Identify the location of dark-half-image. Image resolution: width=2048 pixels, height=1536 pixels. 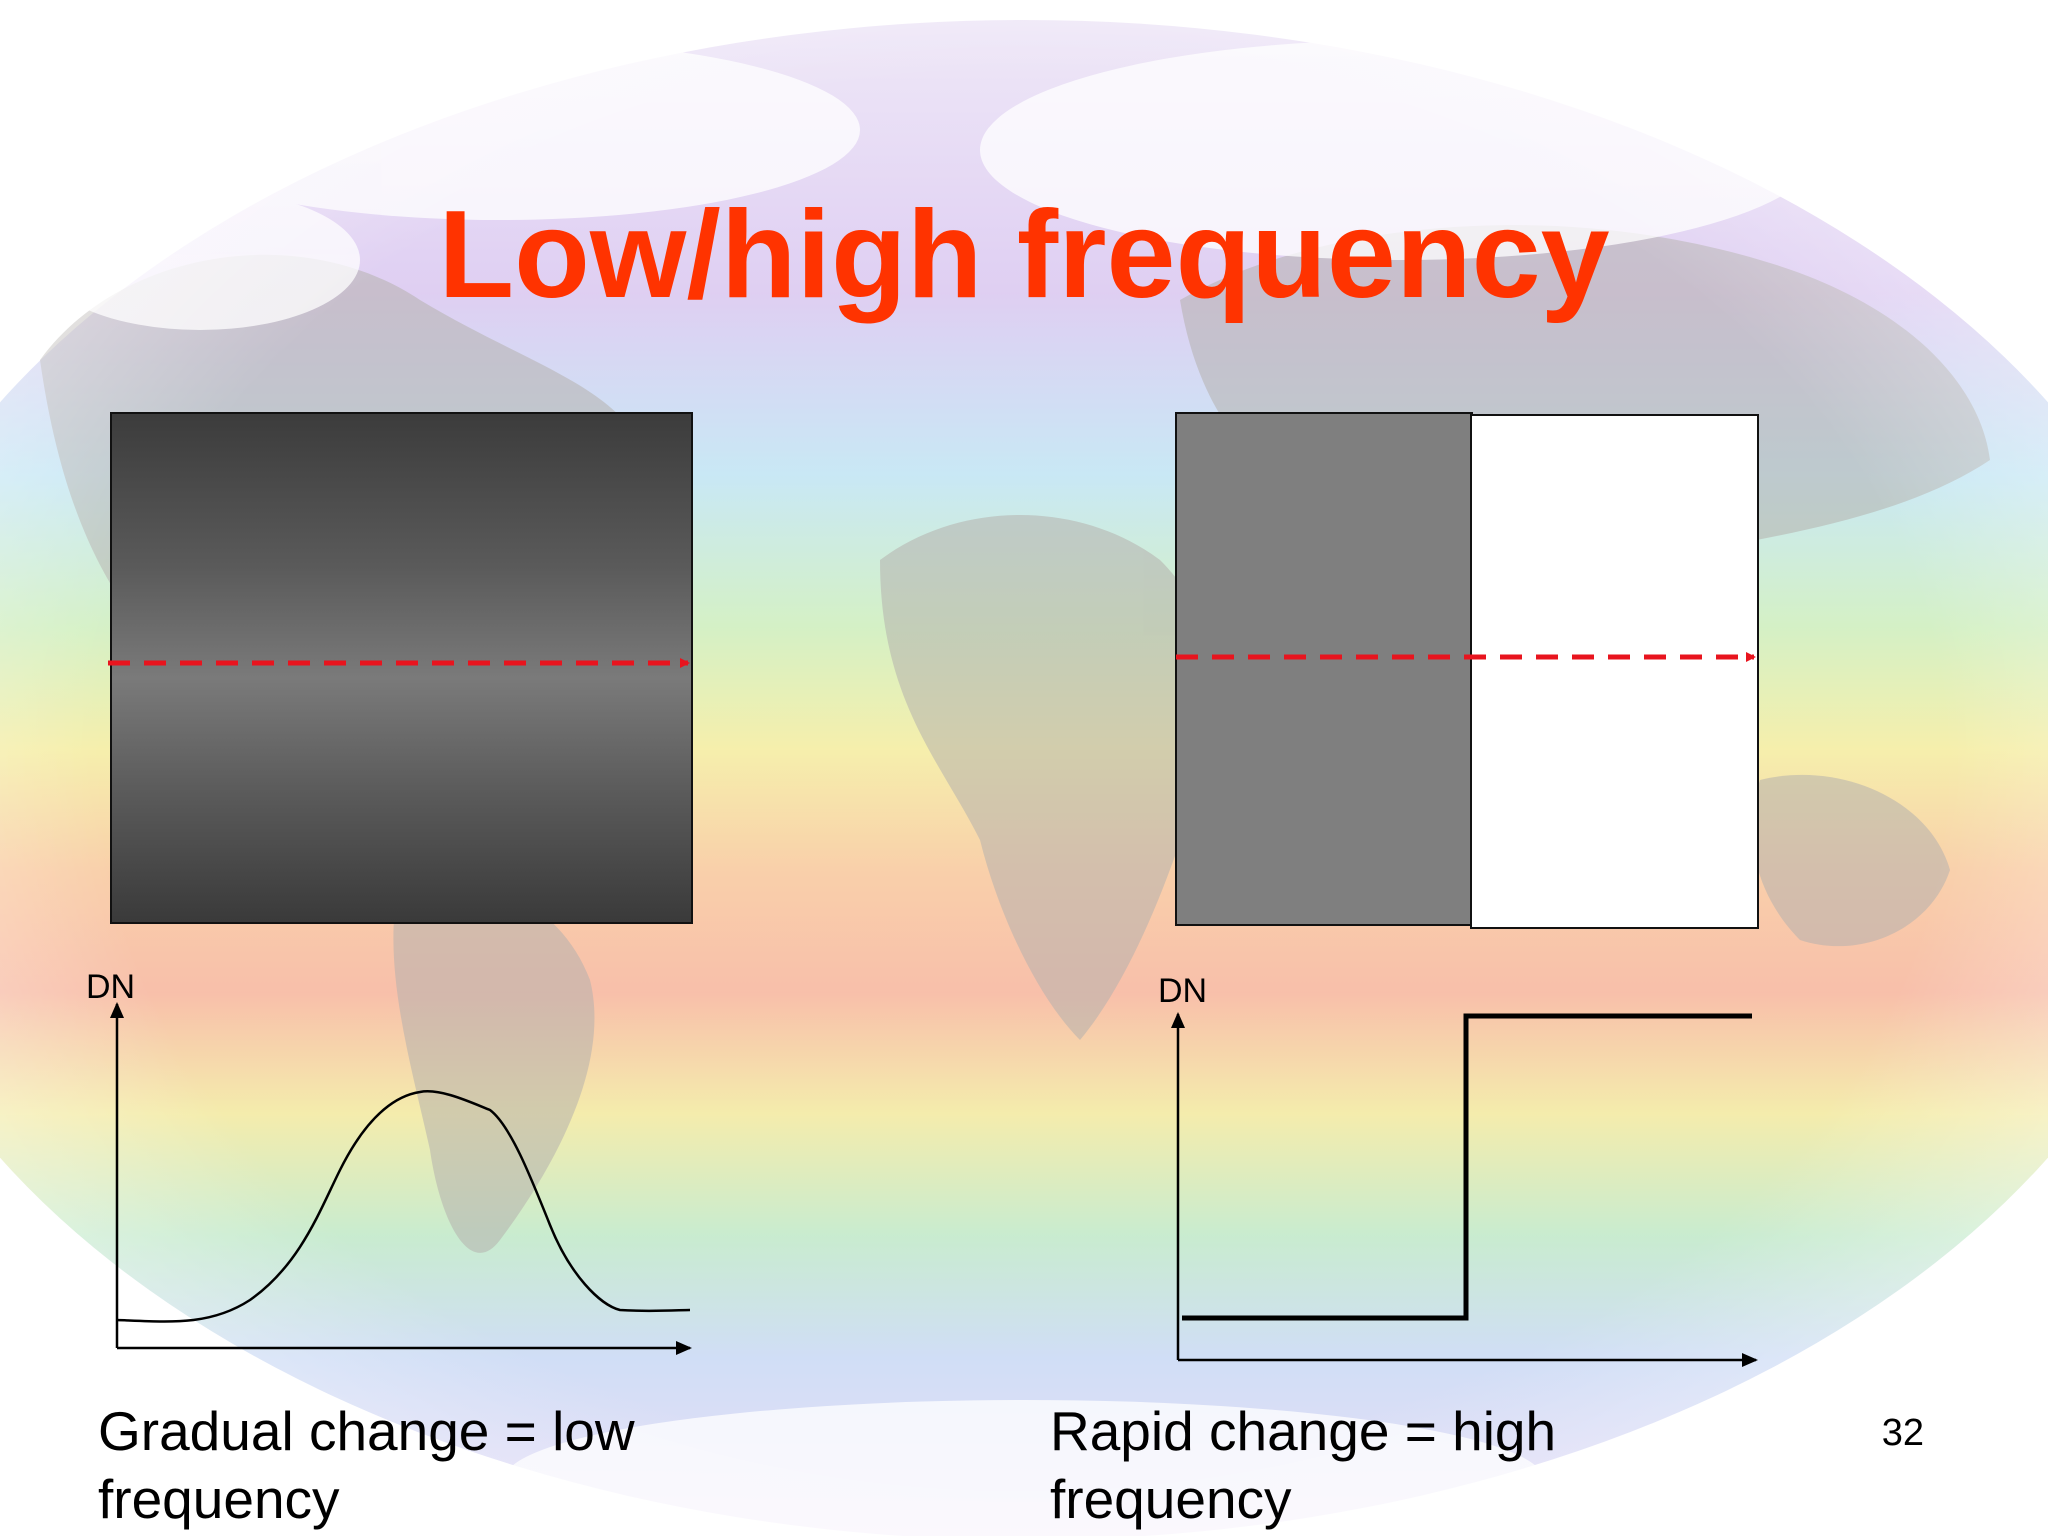
(1324, 669).